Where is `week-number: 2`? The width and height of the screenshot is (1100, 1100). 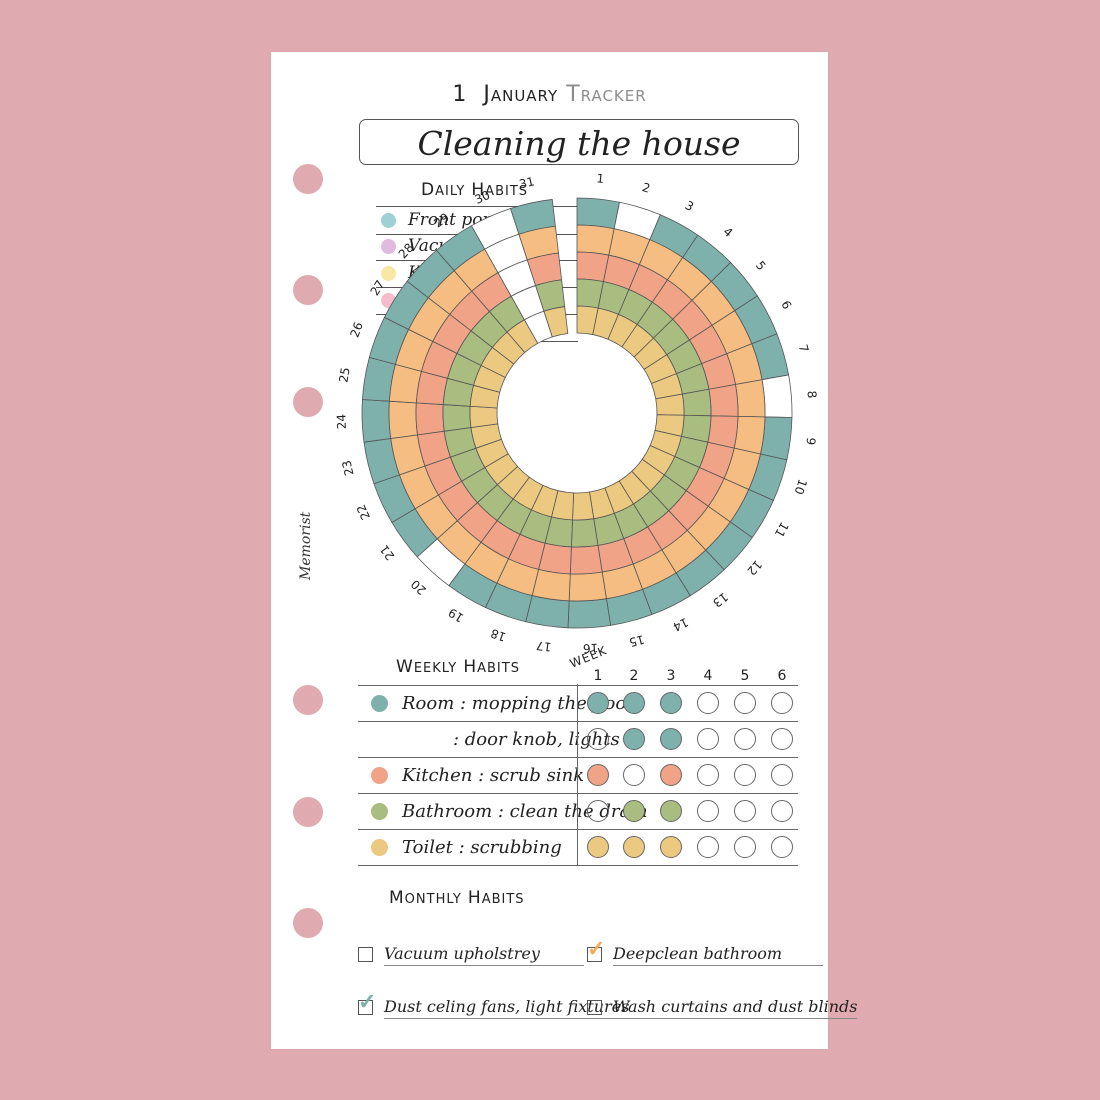 week-number: 2 is located at coordinates (634, 676).